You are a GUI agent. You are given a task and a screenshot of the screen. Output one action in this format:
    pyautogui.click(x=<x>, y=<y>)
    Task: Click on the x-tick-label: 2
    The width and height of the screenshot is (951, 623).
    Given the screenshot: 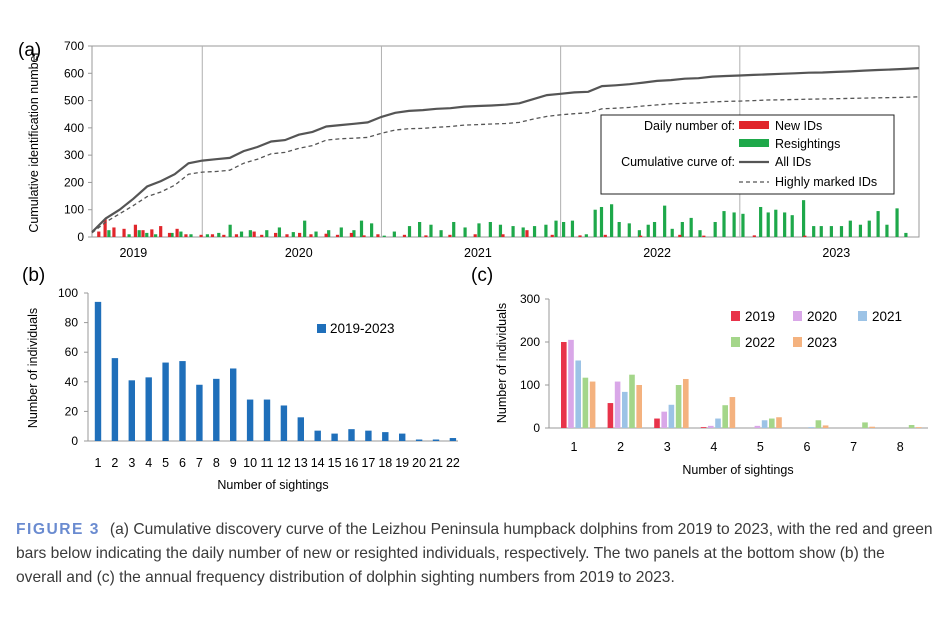 What is the action you would take?
    pyautogui.click(x=620, y=447)
    